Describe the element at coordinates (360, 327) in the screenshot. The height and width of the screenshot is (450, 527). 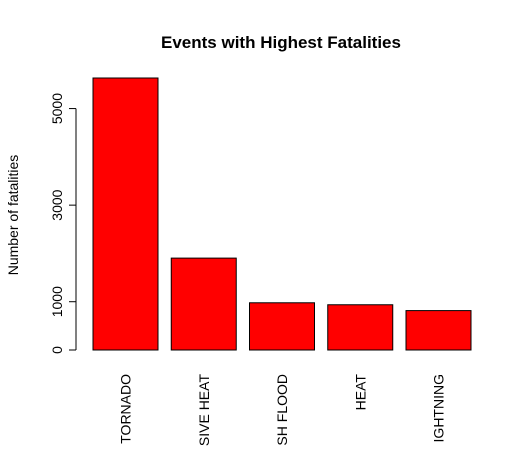
I see `bar-heat` at that location.